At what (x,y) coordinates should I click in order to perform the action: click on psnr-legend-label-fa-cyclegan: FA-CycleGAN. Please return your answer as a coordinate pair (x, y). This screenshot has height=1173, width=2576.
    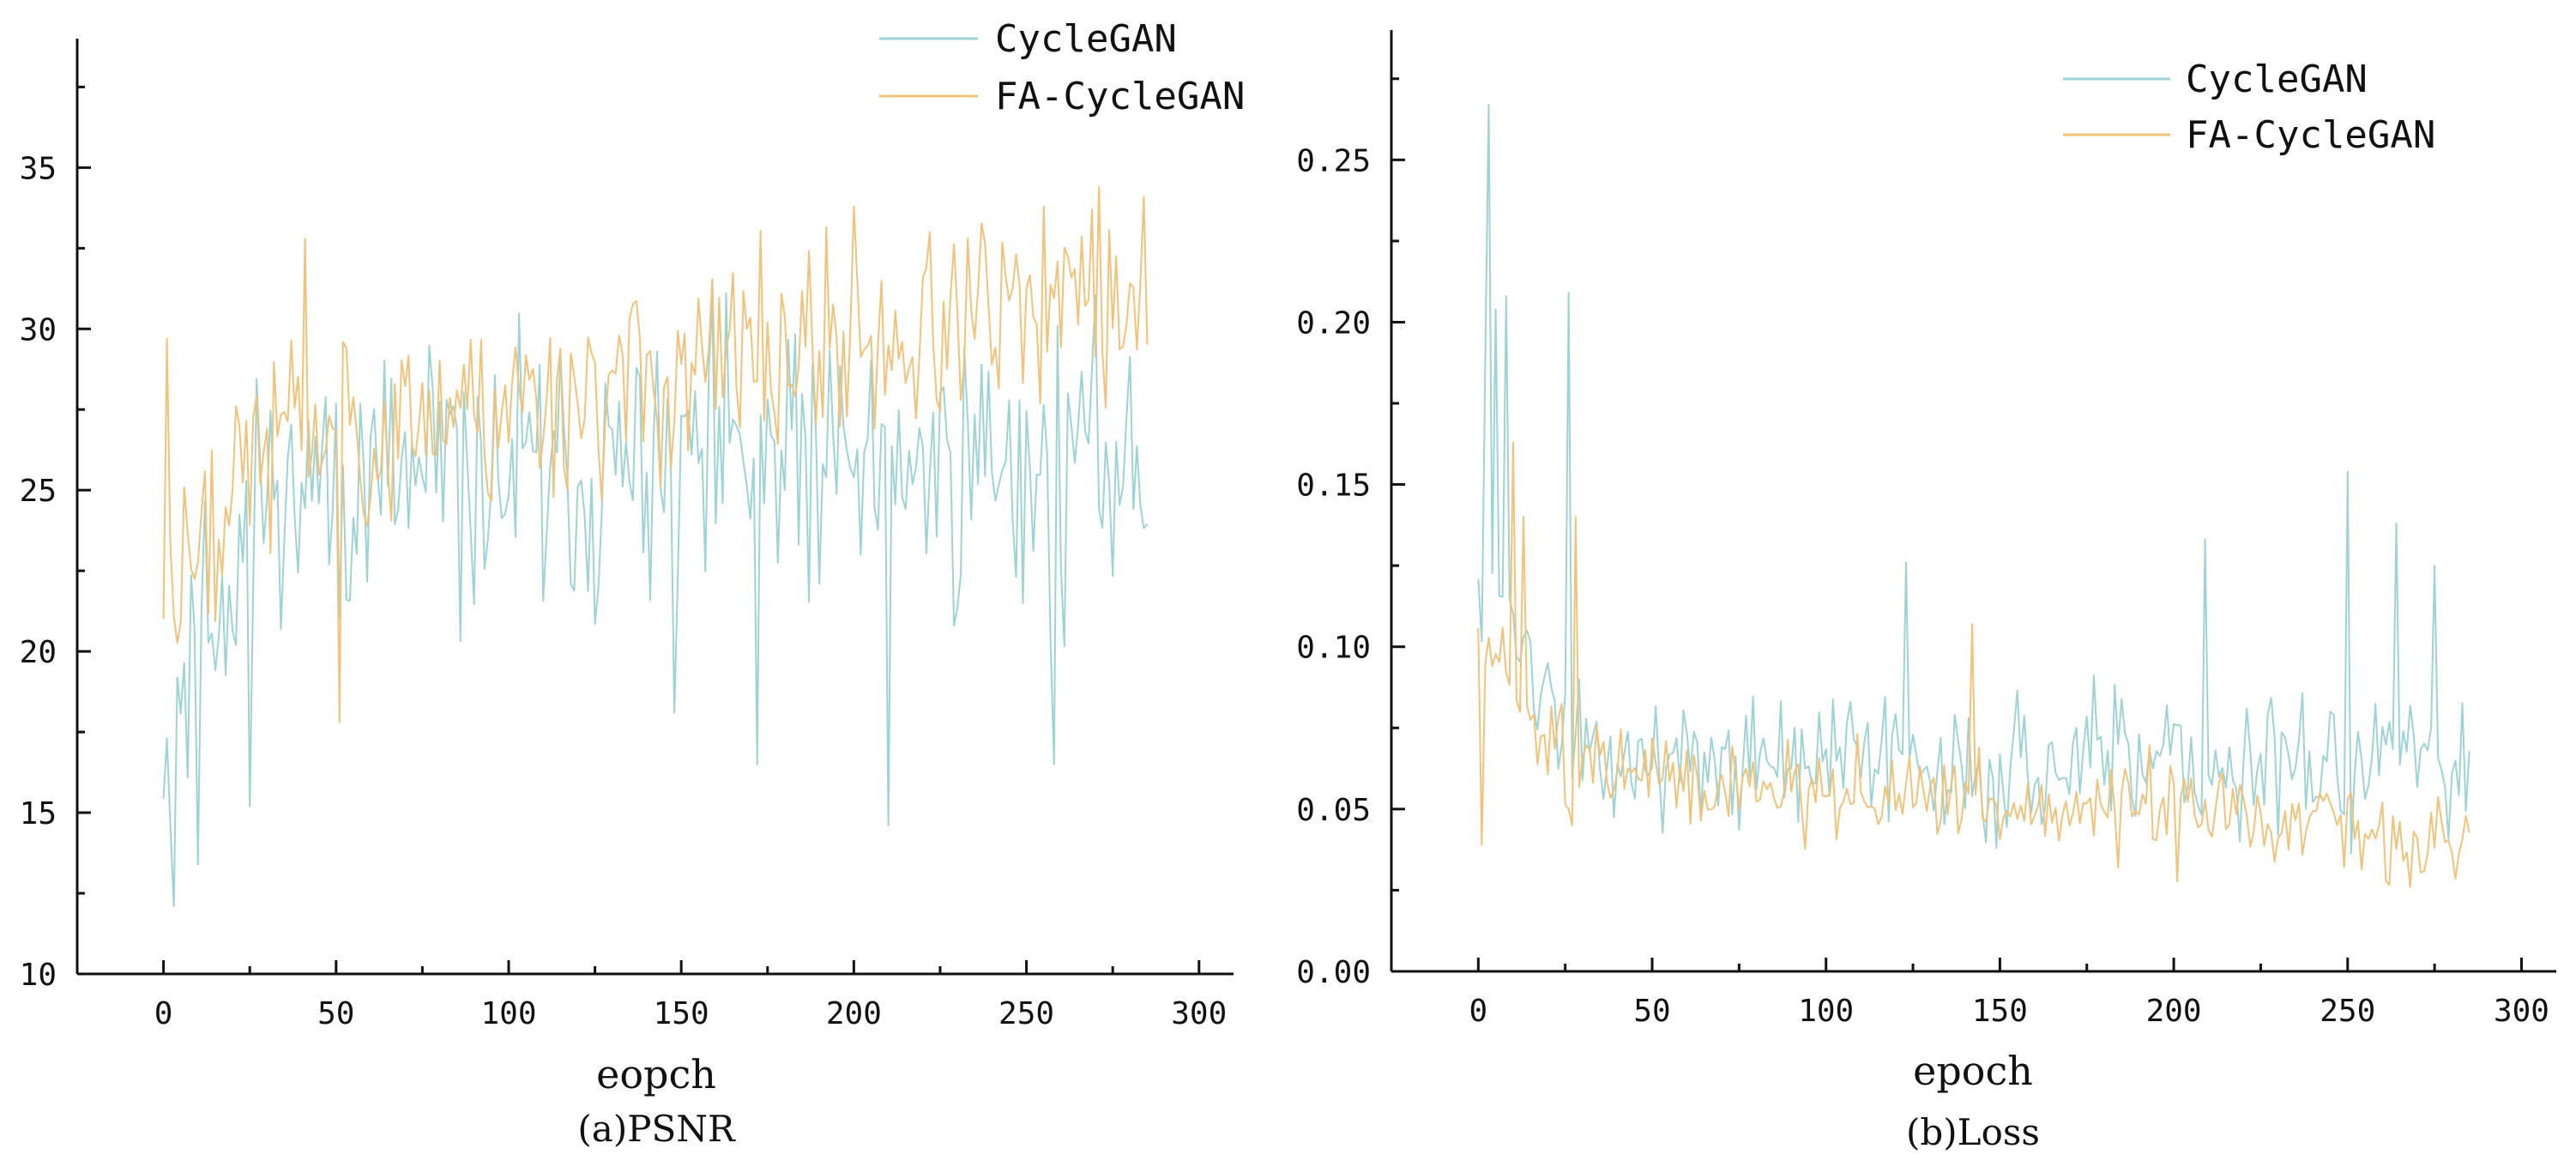
    Looking at the image, I should click on (1120, 97).